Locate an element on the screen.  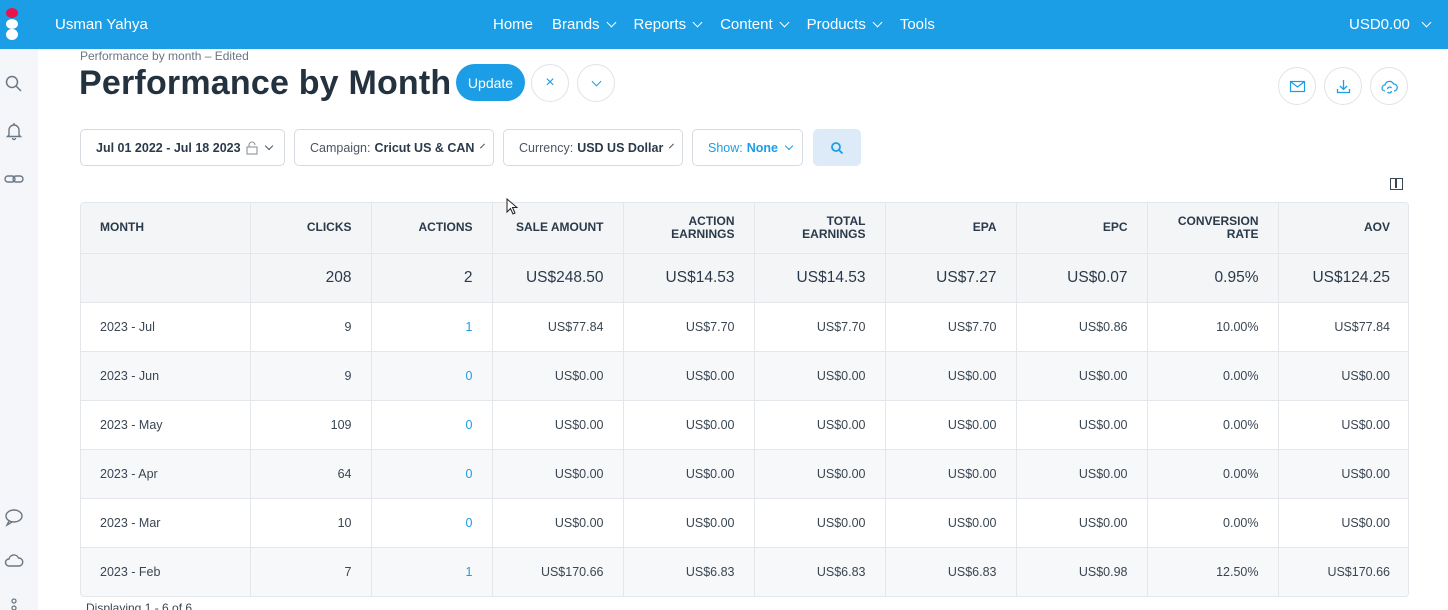
column-header: EPC is located at coordinates (1082, 228).